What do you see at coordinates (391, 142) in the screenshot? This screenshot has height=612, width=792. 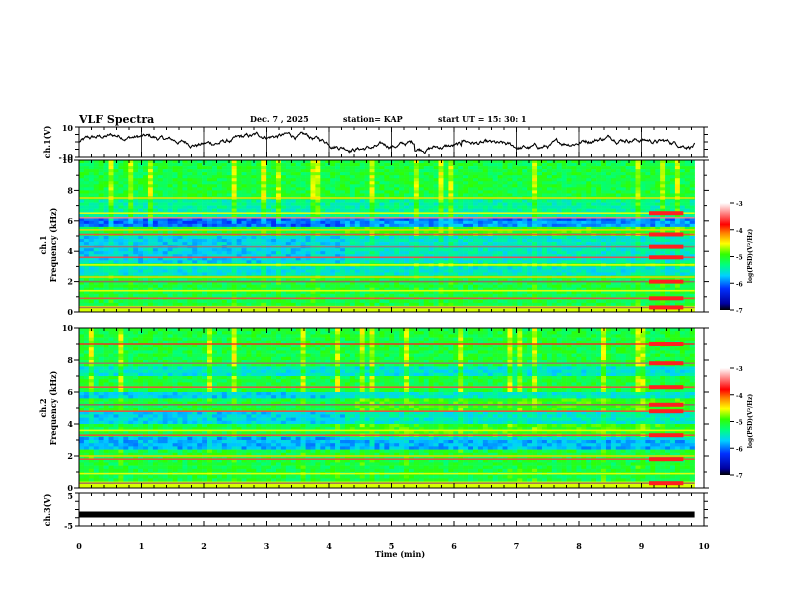 I see `ch1-waveform-ticks` at bounding box center [391, 142].